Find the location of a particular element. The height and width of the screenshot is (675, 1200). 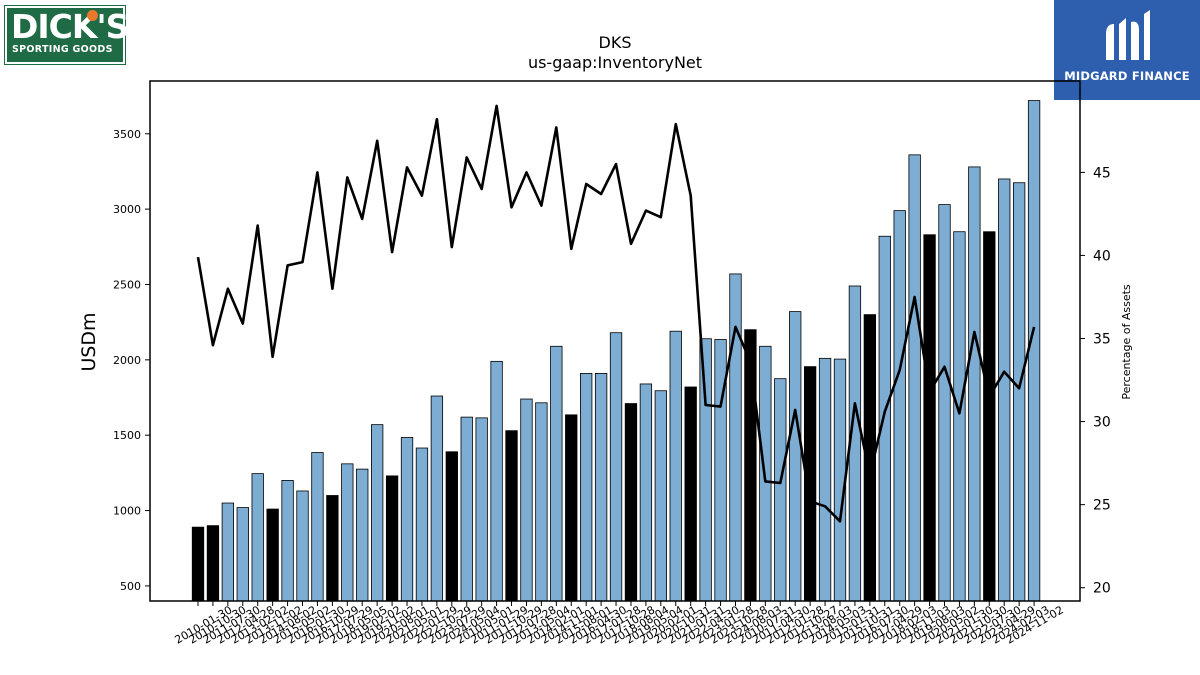

midgard-emblem-icon is located at coordinates (1128, 35).